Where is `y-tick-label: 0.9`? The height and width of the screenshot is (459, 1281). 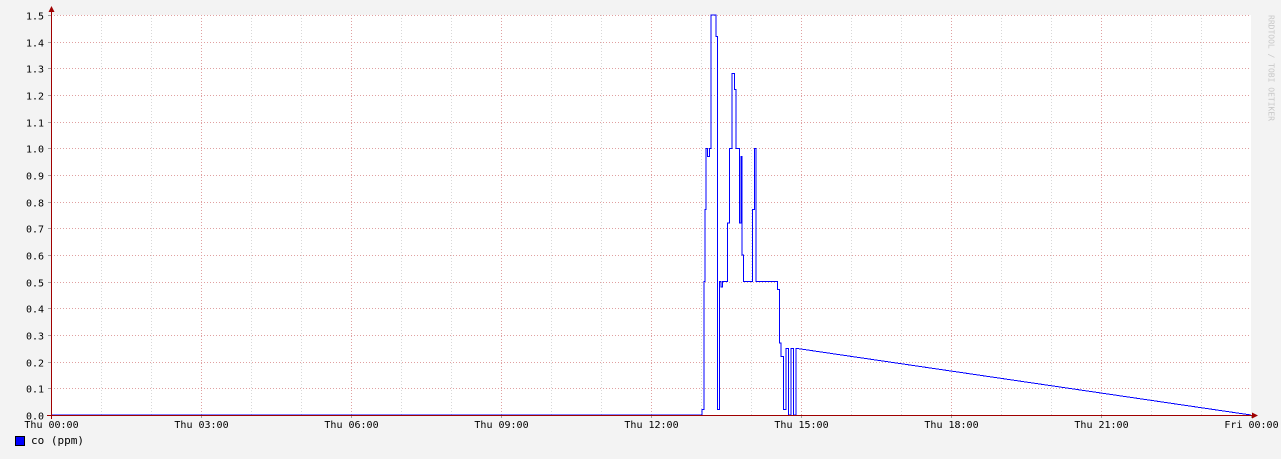
y-tick-label: 0.9 is located at coordinates (35, 177).